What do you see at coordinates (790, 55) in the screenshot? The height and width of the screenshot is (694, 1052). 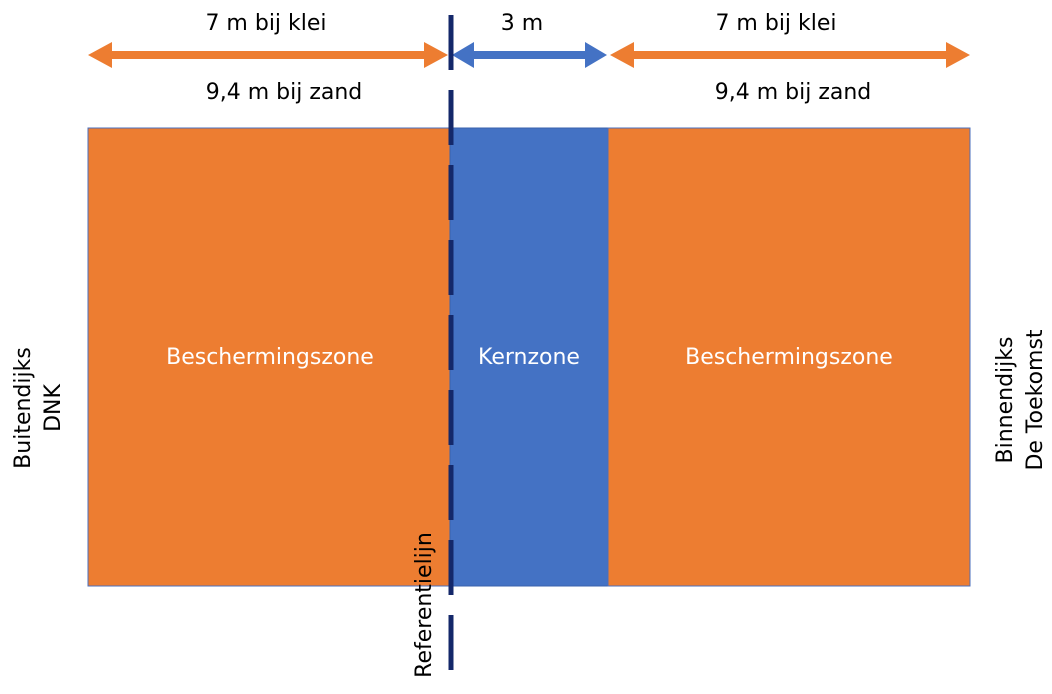 I see `arrow-right` at bounding box center [790, 55].